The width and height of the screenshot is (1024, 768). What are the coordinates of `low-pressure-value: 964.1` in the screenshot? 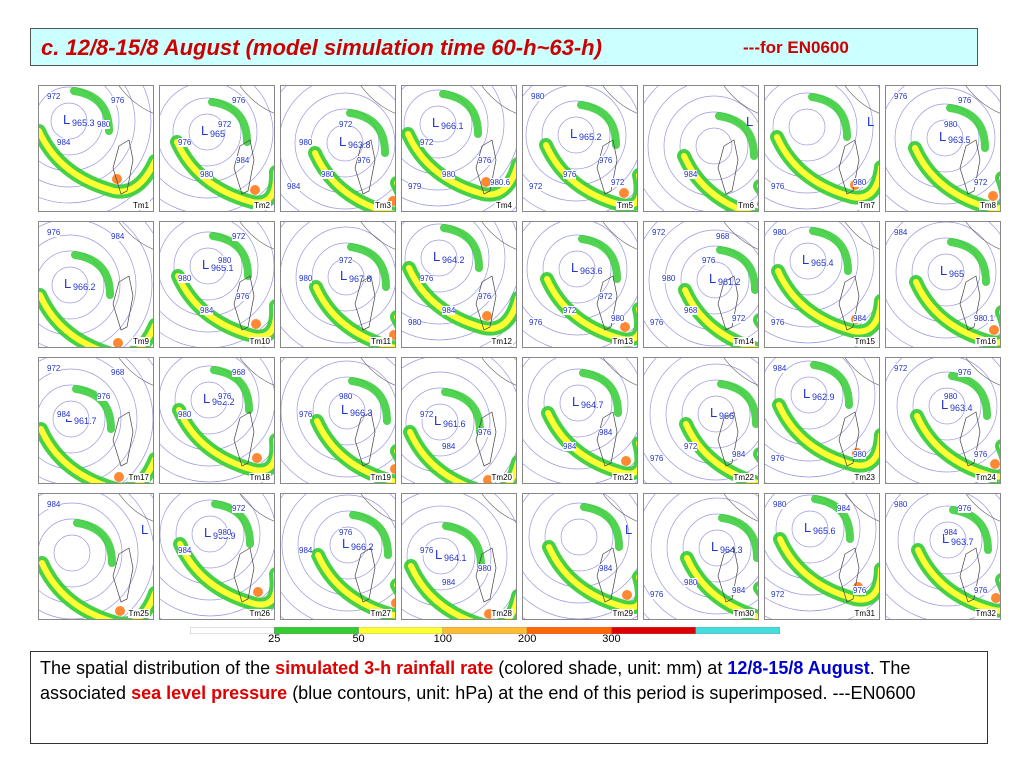 It's located at (455, 558).